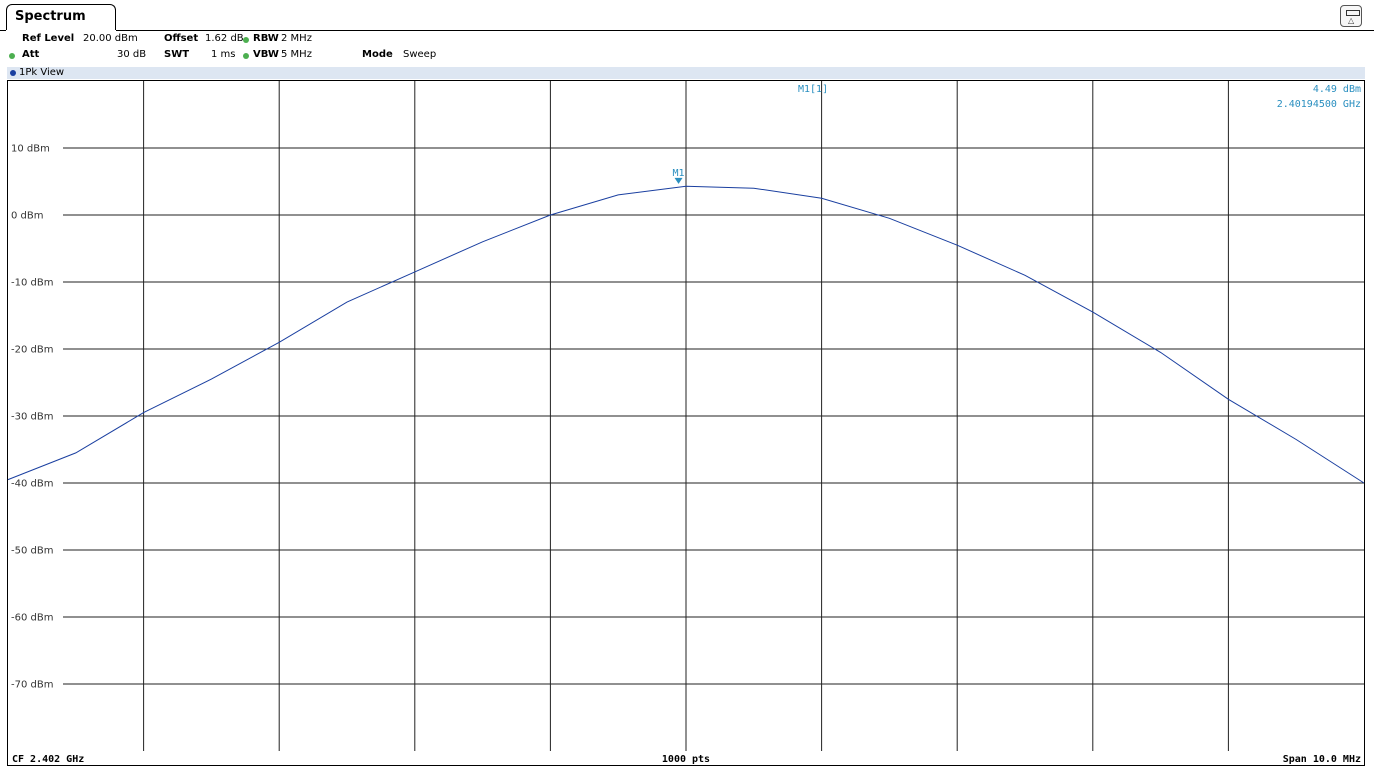  I want to click on tab-spectrum: Spectrum, so click(61, 17).